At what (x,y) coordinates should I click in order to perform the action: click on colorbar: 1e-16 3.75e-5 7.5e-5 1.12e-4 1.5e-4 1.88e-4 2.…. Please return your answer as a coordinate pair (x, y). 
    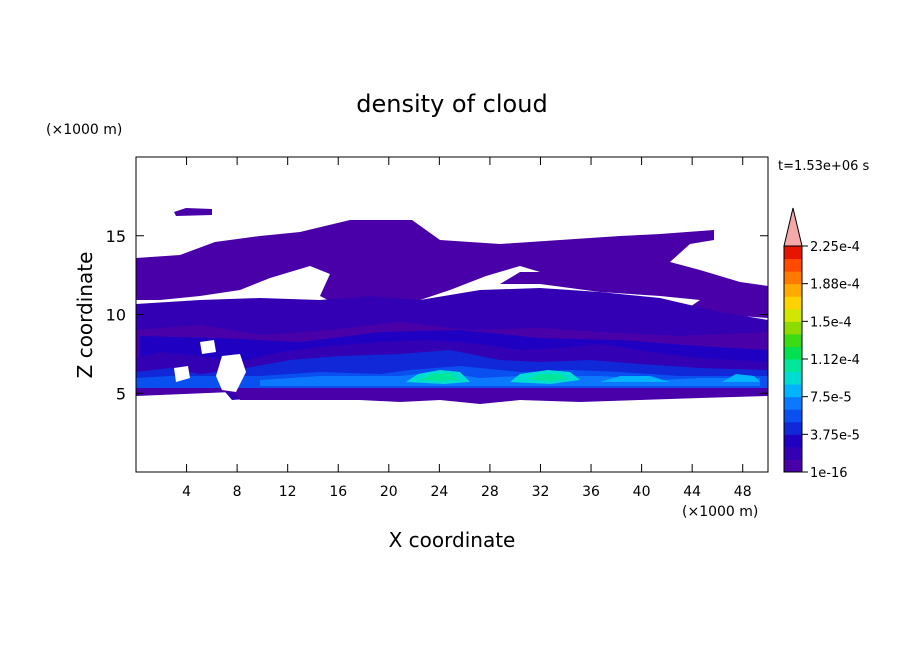
    Looking at the image, I should click on (821, 344).